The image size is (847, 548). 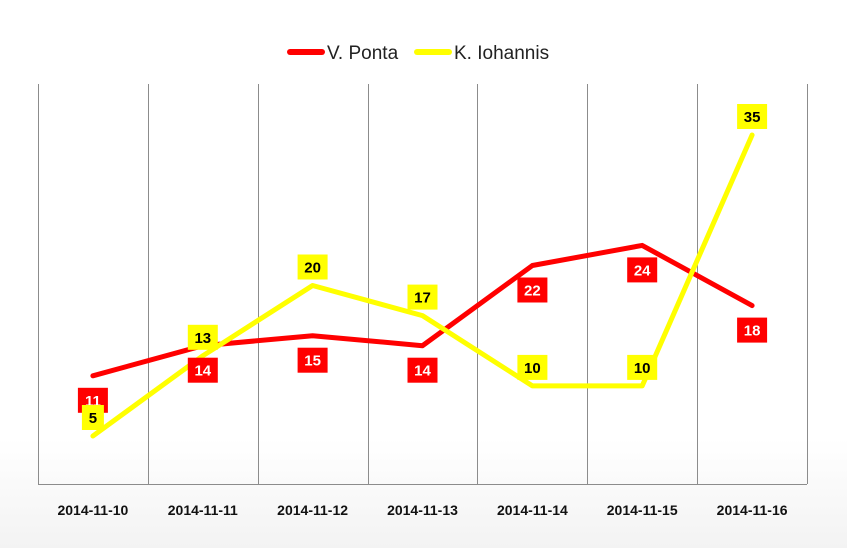 I want to click on x-tick-label: 2014-11-11, so click(x=203, y=510).